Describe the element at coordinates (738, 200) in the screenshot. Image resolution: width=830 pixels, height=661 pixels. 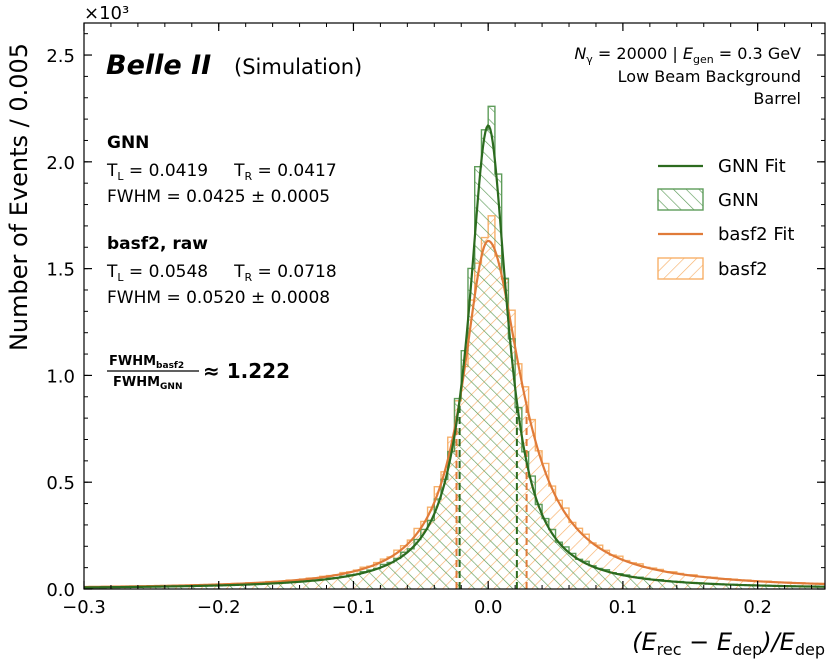
I see `legend-label-gnn: GNN` at that location.